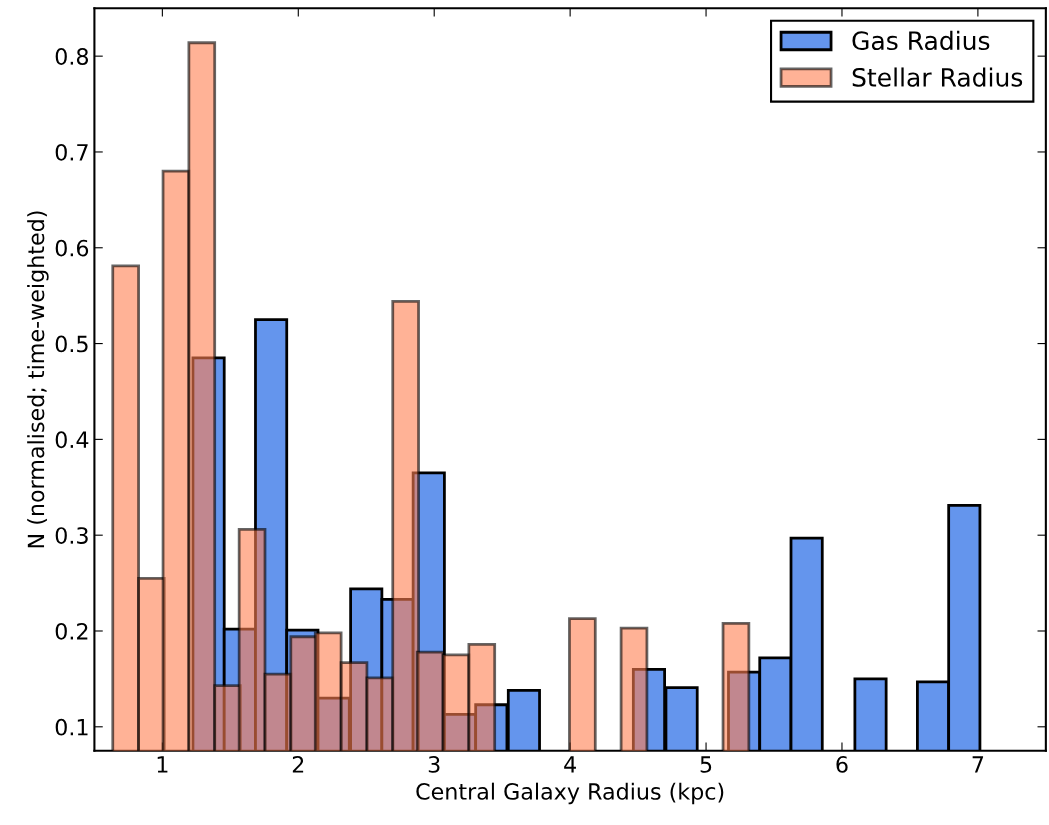 This screenshot has height=825, width=1049. What do you see at coordinates (937, 77) in the screenshot?
I see `legend-label: Stellar Radius` at bounding box center [937, 77].